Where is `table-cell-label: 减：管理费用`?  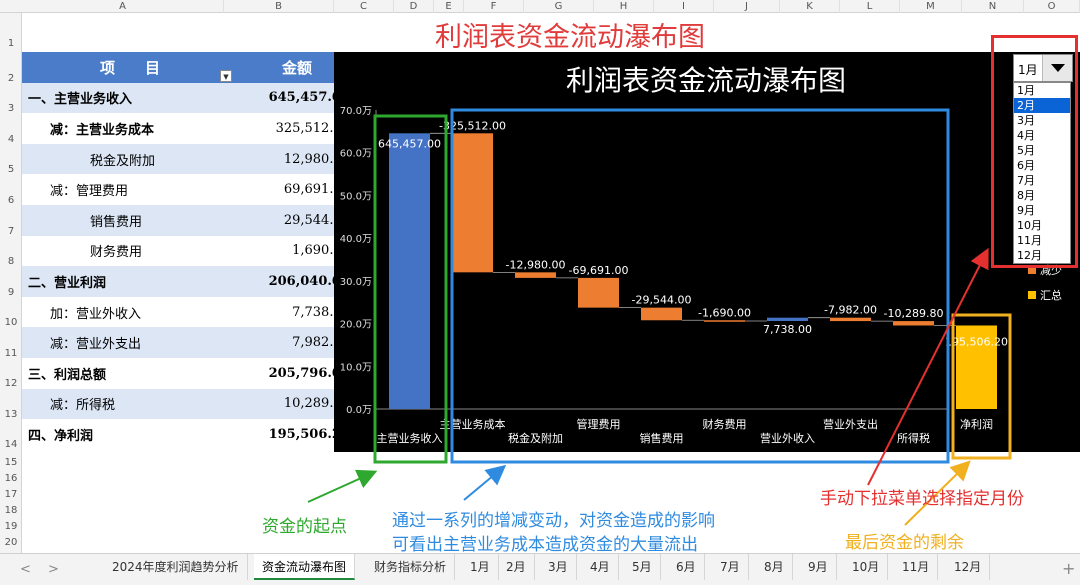
table-cell-label: 减：管理费用 is located at coordinates (89, 192).